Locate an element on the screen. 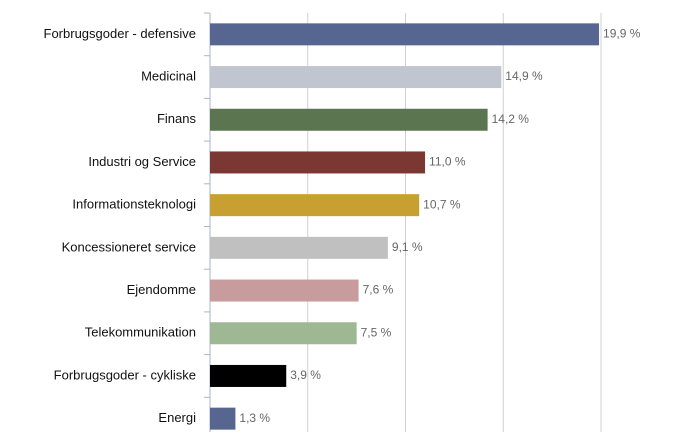  value-label: 10,7 % is located at coordinates (442, 204).